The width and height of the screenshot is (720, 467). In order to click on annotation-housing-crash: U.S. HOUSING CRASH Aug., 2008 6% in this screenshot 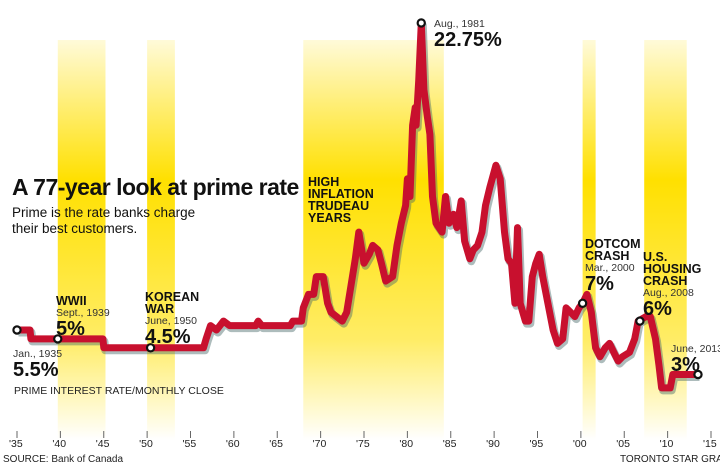, I will do `click(678, 285)`.